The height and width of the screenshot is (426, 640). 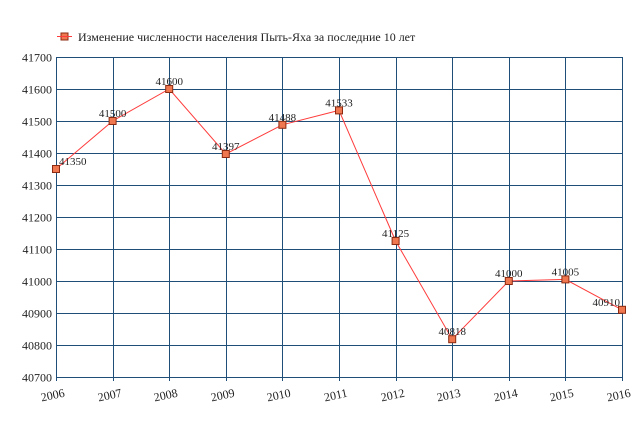 I want to click on y-tick-label: 40700, so click(x=37, y=378).